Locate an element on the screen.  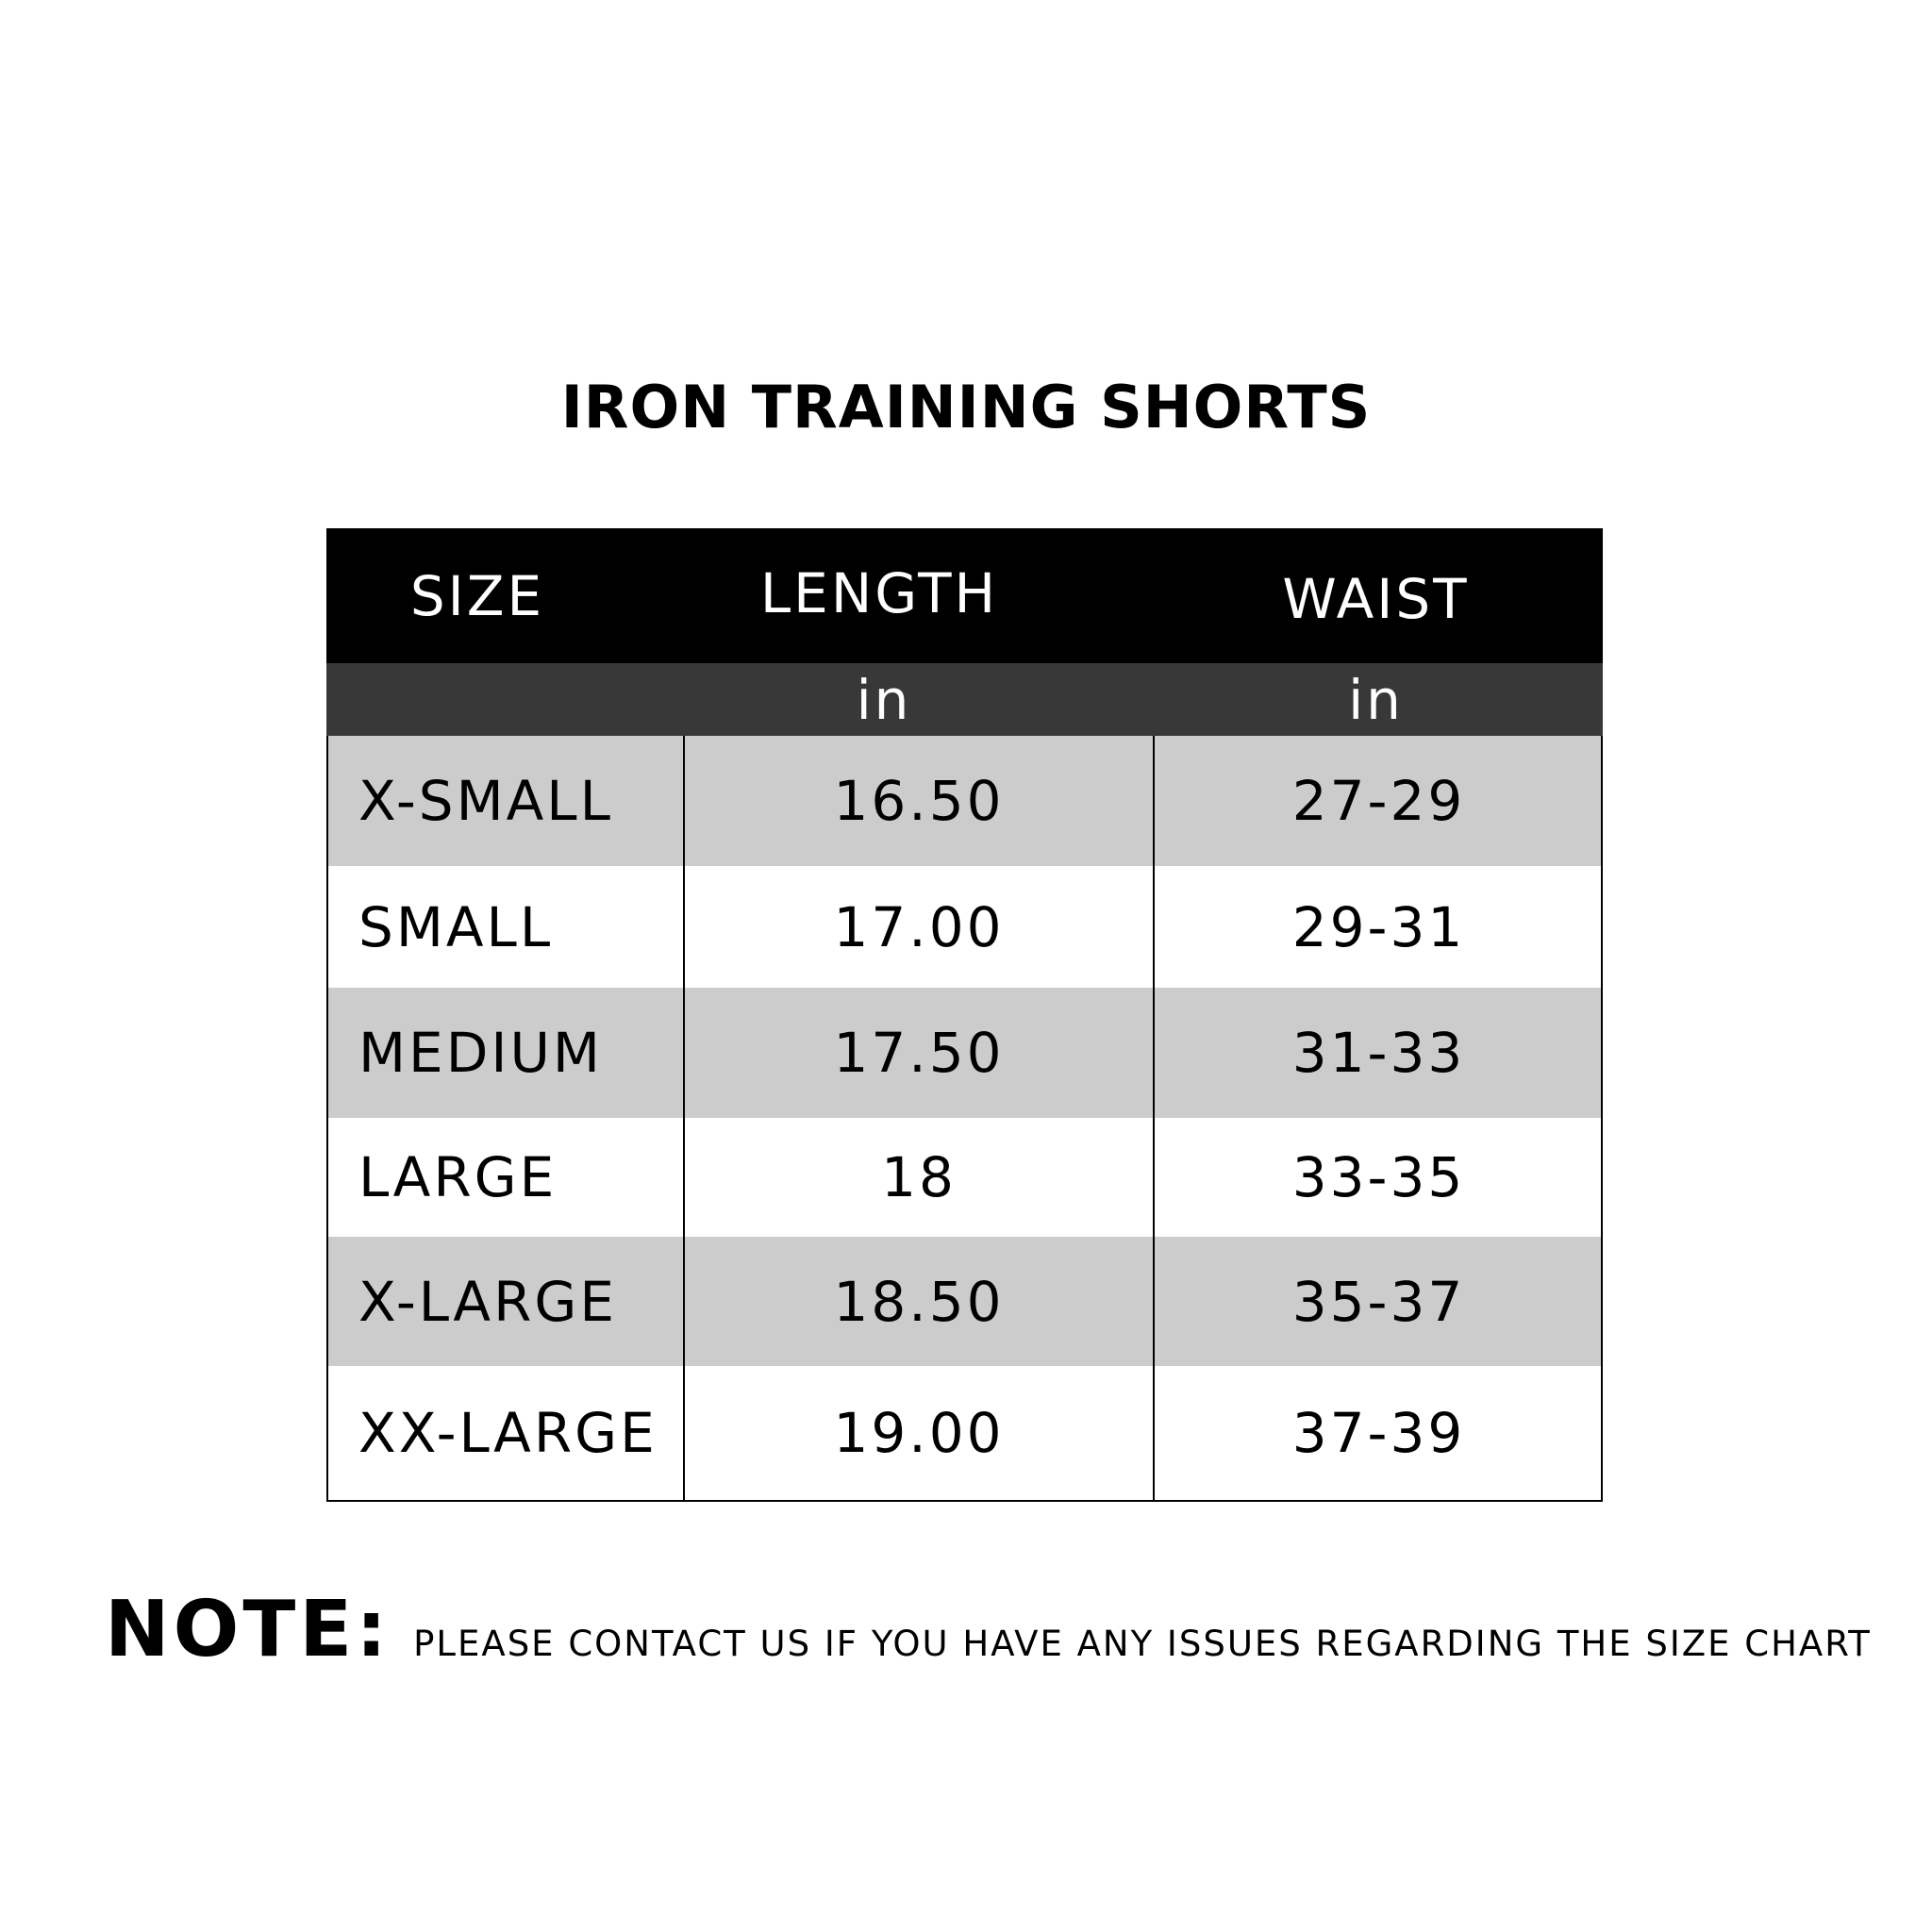
table-row: MEDIUM 17.50 31-33 is located at coordinates (964, 1053).